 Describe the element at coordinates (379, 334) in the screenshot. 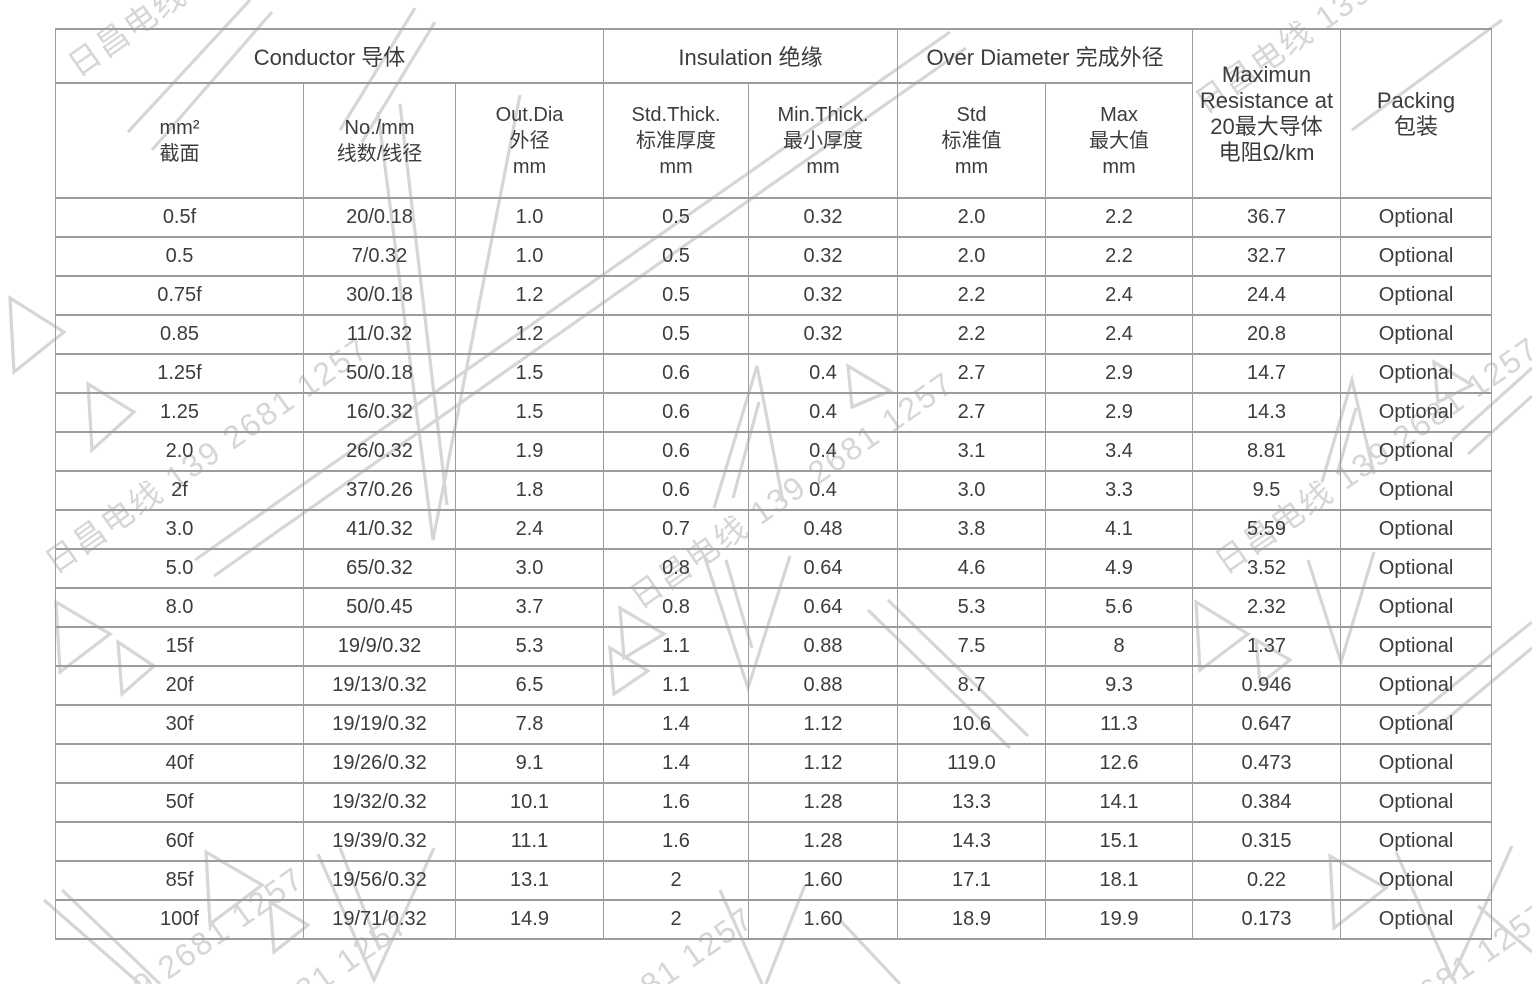

I see `cell: 11/0.32` at that location.